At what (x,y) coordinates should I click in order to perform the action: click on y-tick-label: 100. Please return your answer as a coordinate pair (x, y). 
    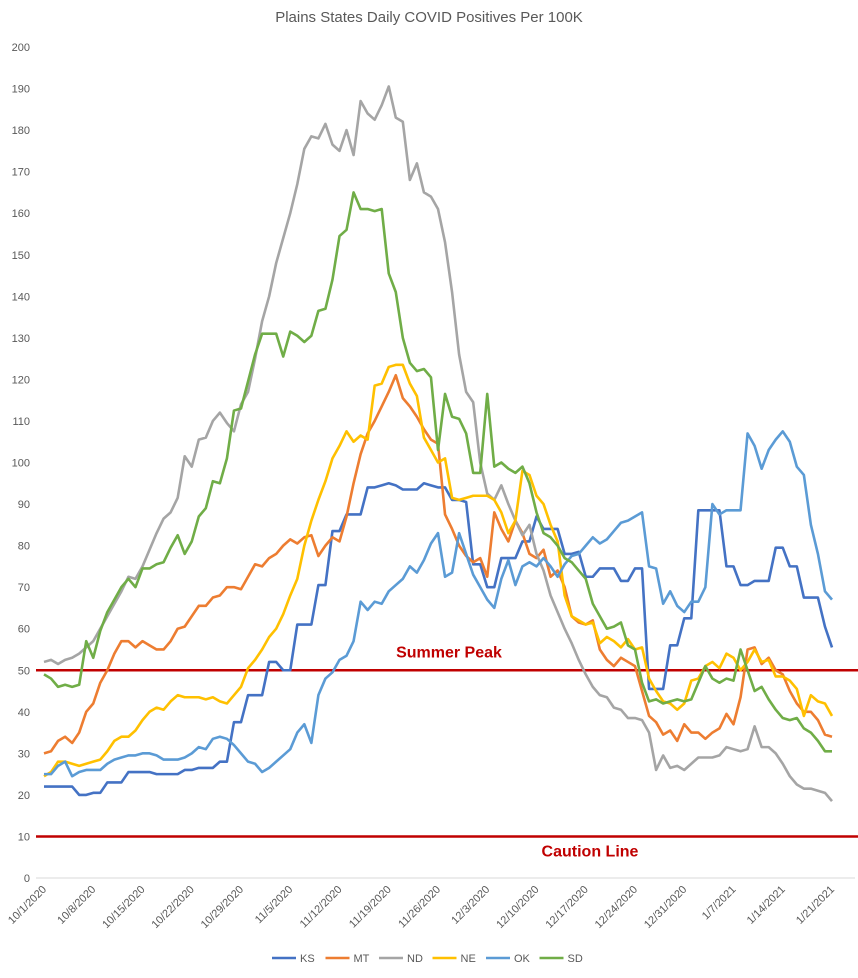
    Looking at the image, I should click on (21, 464).